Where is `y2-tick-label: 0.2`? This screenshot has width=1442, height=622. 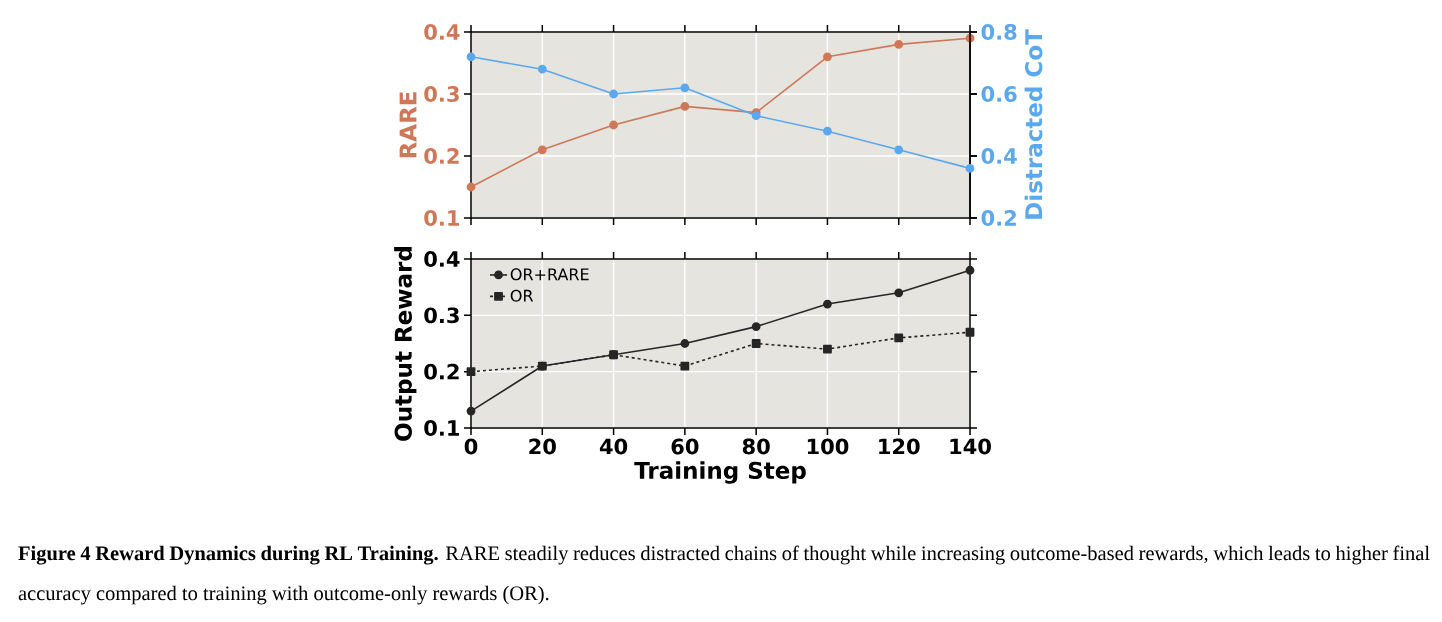
y2-tick-label: 0.2 is located at coordinates (998, 218).